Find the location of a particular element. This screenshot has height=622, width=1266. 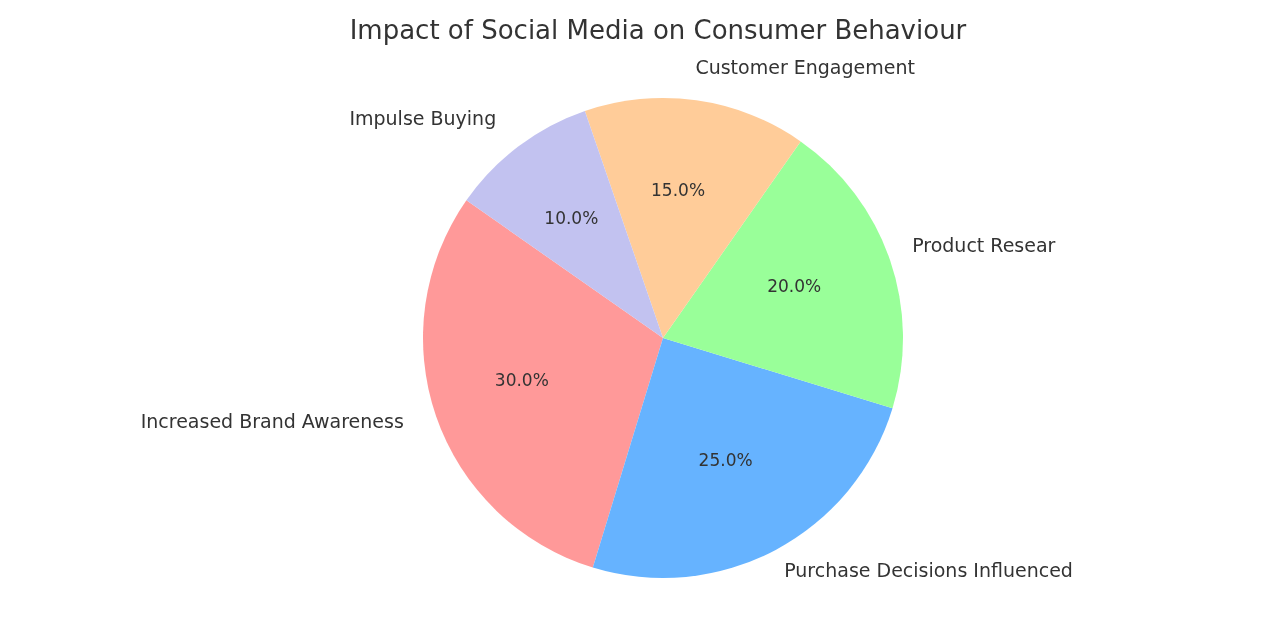

slice-label: Purchase Decisions Influenced is located at coordinates (928, 570).